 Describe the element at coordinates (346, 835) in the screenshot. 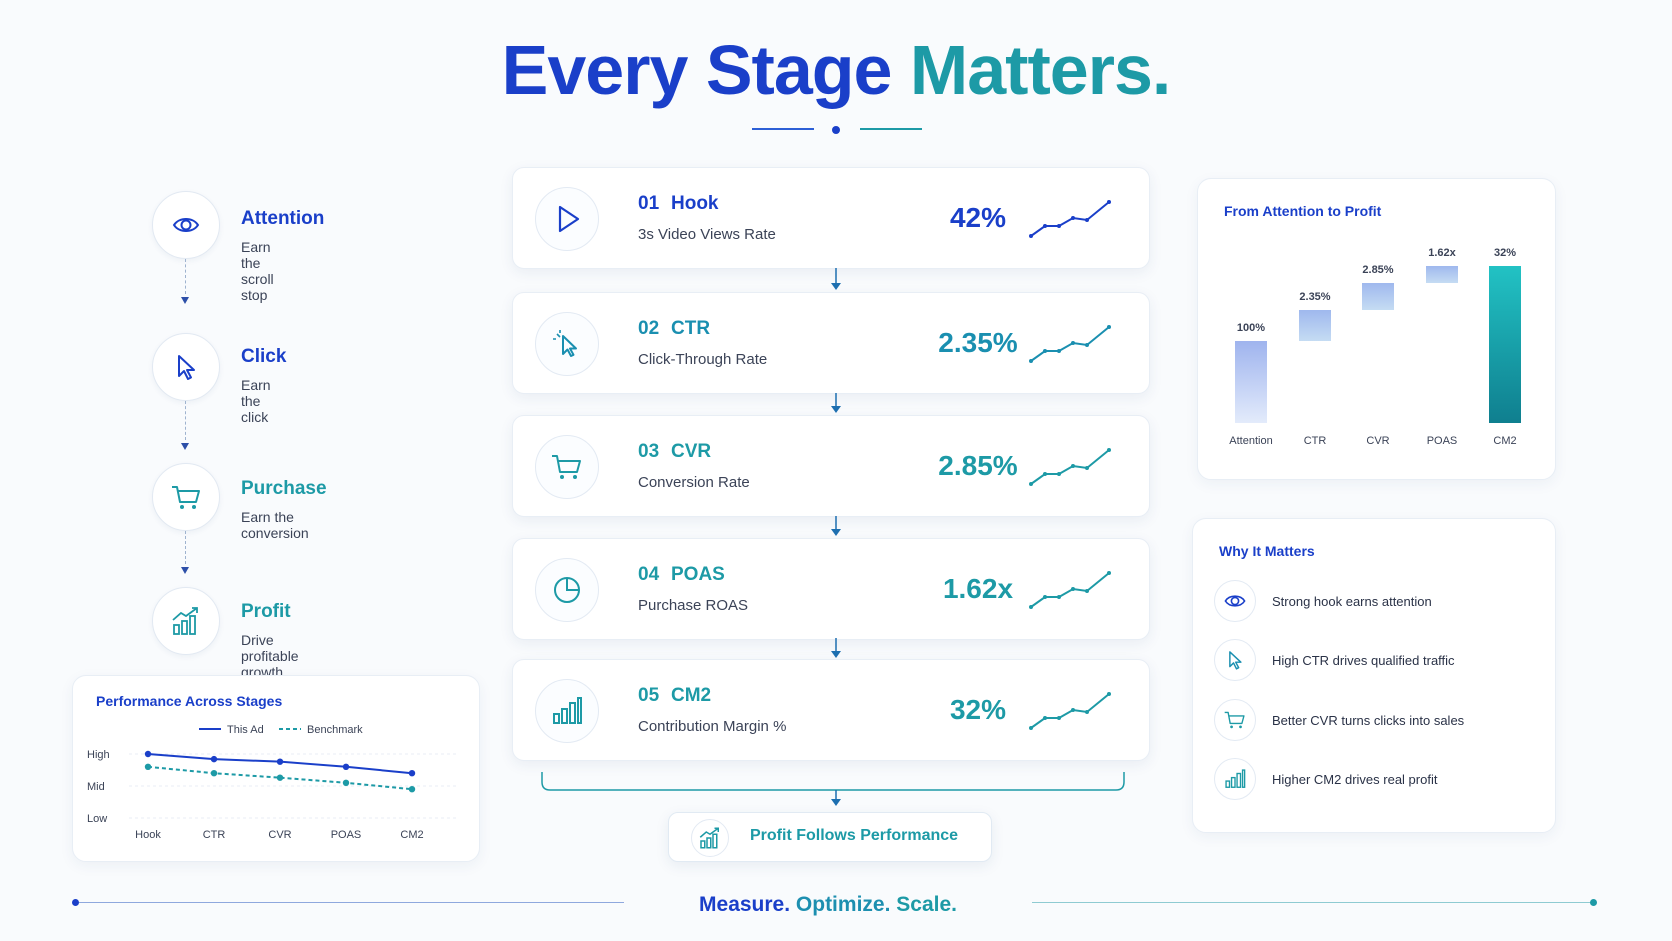

I see `x-tick-label: POAS` at that location.